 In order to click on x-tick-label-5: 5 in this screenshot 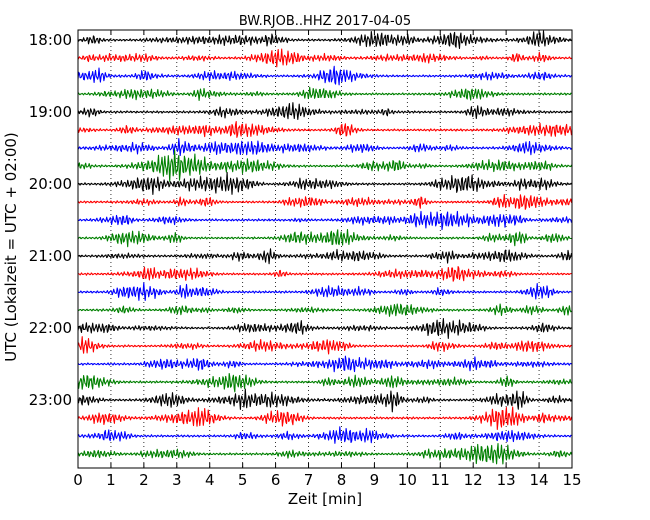, I will do `click(243, 480)`.